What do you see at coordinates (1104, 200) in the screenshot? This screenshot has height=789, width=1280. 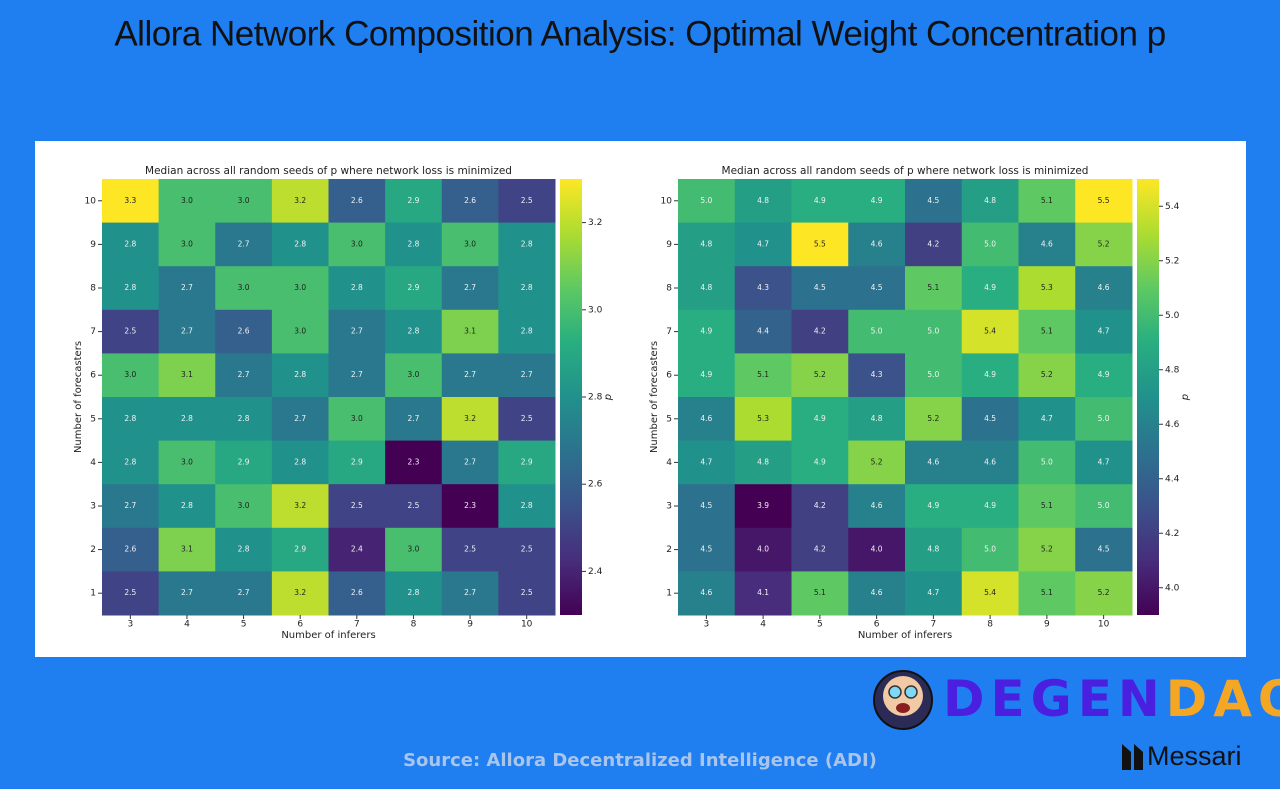 I see `cell-label: 5.5` at bounding box center [1104, 200].